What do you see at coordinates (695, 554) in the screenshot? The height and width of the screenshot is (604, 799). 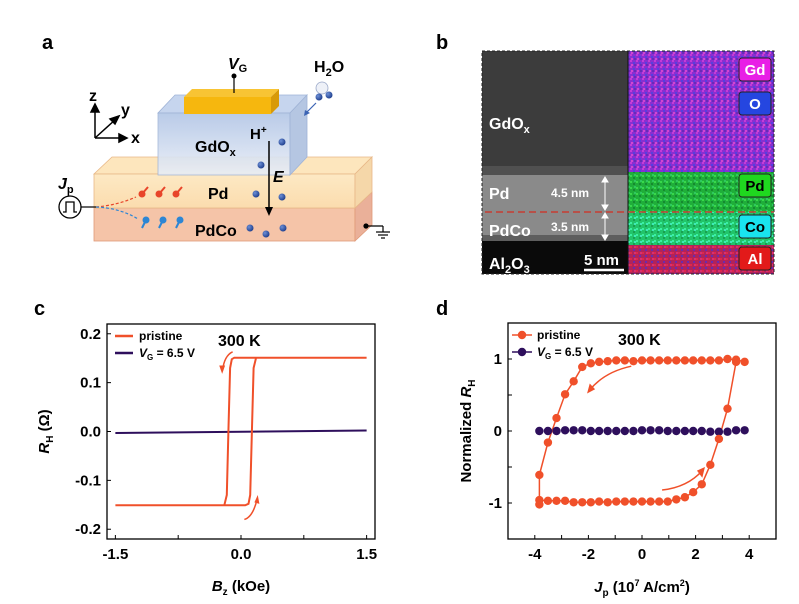 I see `x-tick-label: 2` at bounding box center [695, 554].